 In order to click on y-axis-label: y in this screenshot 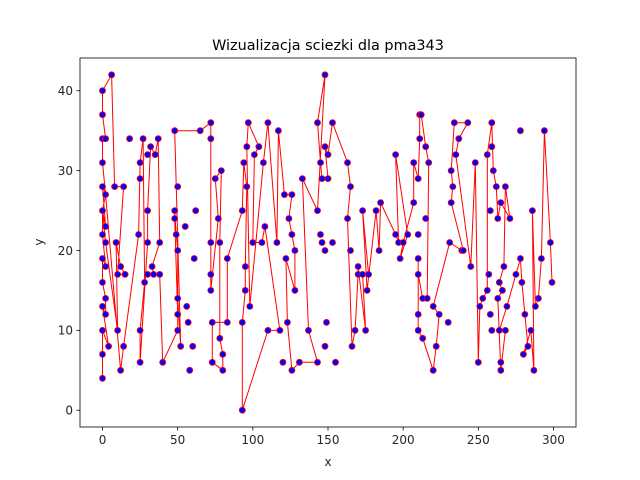, I will do `click(39, 241)`.